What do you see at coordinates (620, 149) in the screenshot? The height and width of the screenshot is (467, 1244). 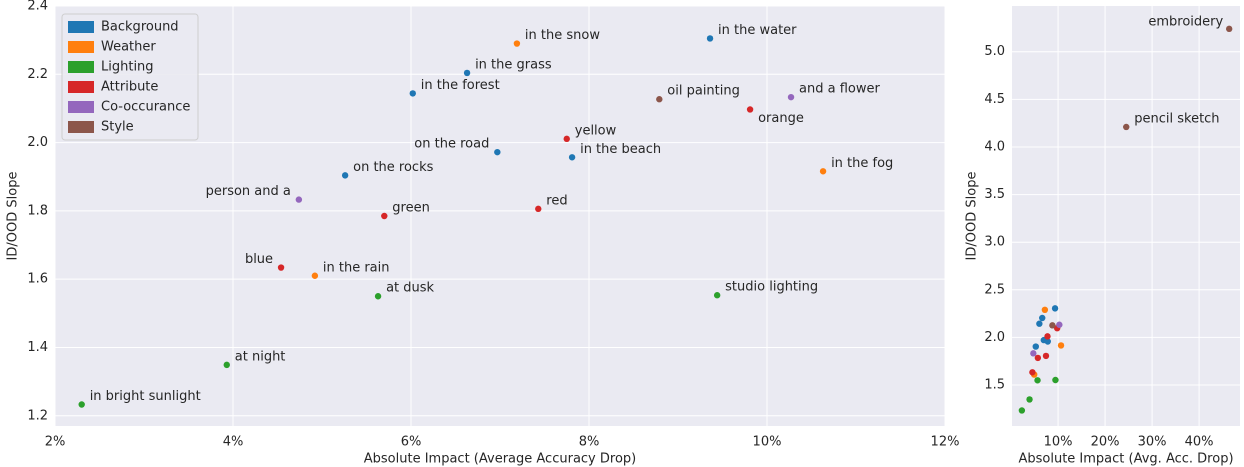 I see `point-label: in the beach` at bounding box center [620, 149].